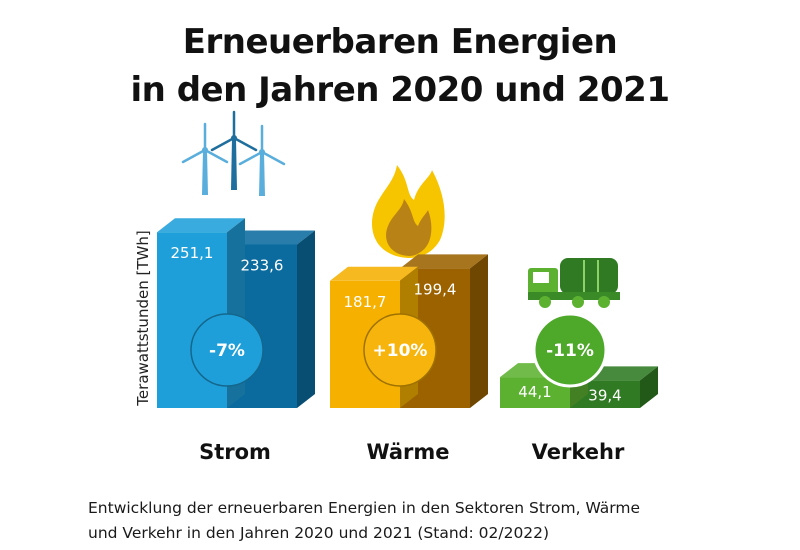  I want to click on chart-title-line-2: in den Jahren 2020 und 2021, so click(400, 90).